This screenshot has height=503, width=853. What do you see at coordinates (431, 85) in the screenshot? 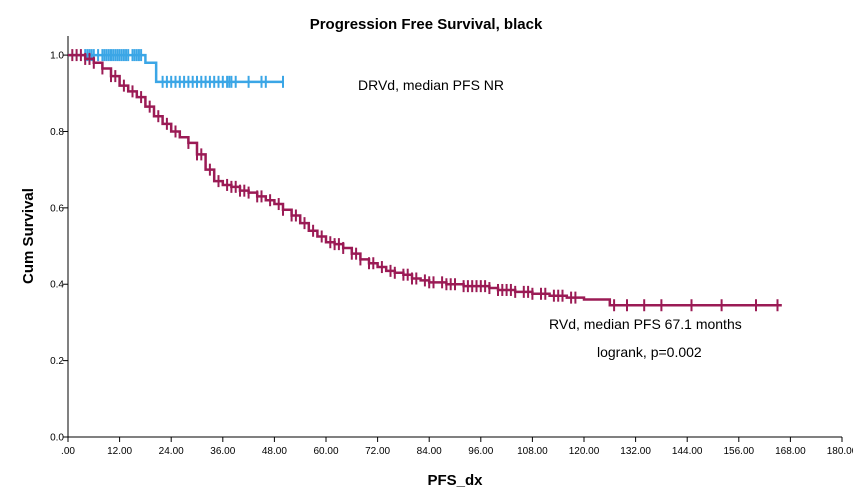
I see `drvd-annotation: DRVd, median PFS NR` at bounding box center [431, 85].